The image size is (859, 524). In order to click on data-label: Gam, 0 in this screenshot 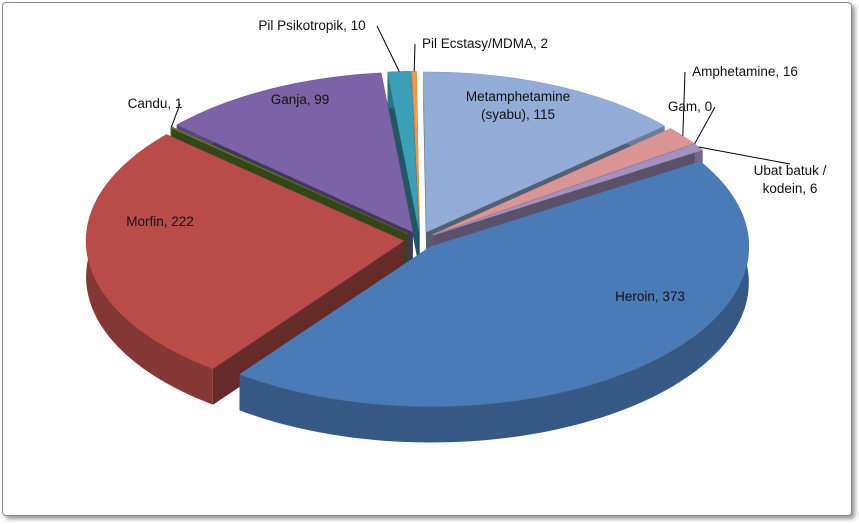, I will do `click(690, 106)`.